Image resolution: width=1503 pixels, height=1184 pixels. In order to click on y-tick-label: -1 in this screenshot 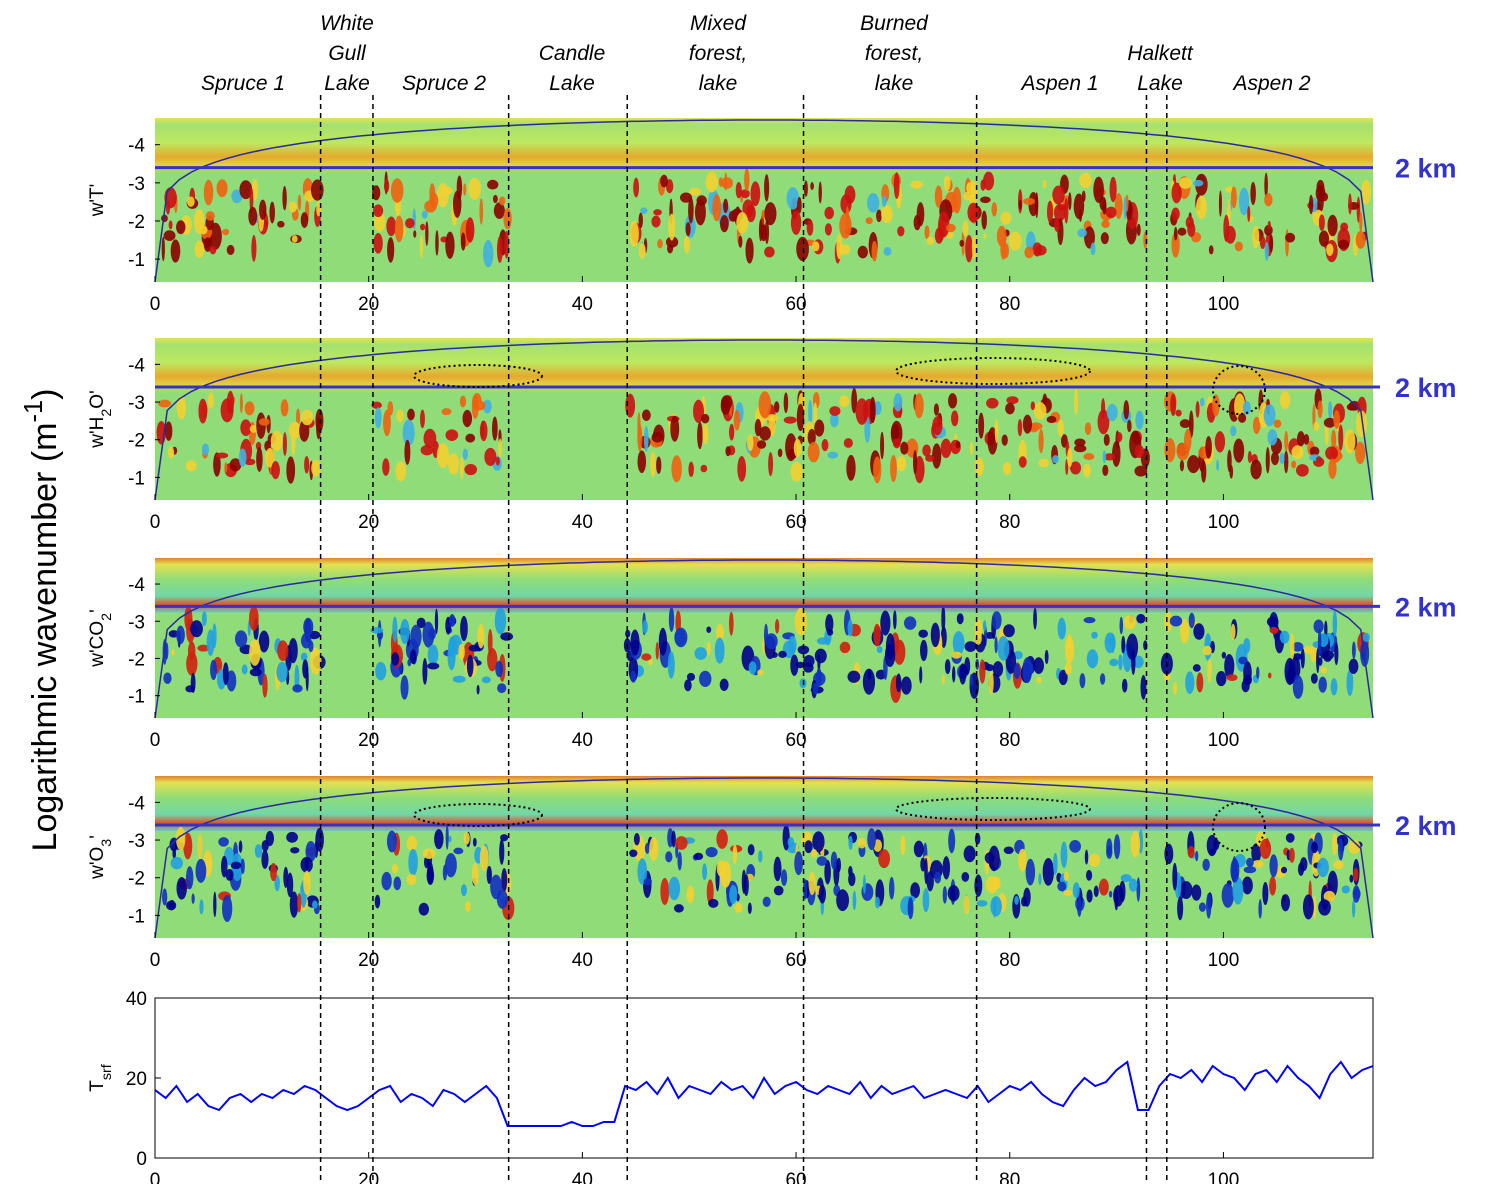, I will do `click(136, 478)`.